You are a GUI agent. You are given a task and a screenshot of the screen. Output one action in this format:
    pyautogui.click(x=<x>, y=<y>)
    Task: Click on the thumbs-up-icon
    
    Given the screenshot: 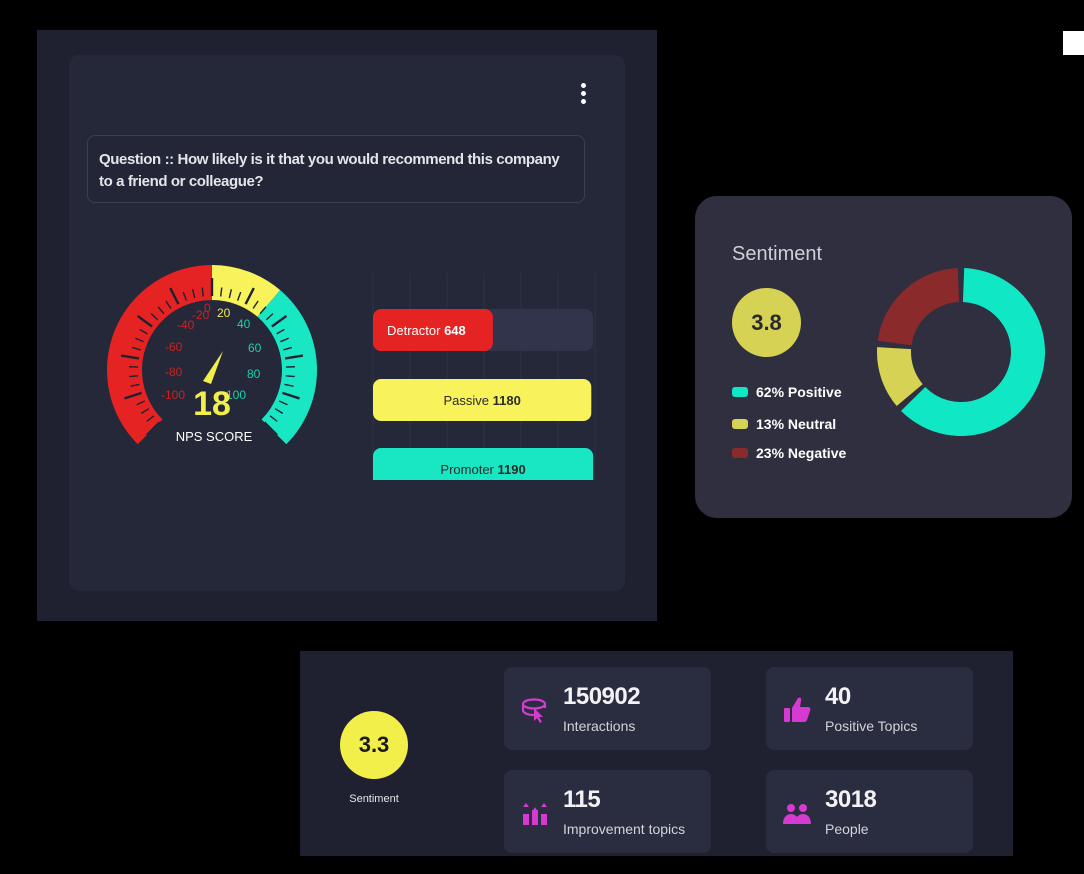 What is the action you would take?
    pyautogui.click(x=797, y=709)
    